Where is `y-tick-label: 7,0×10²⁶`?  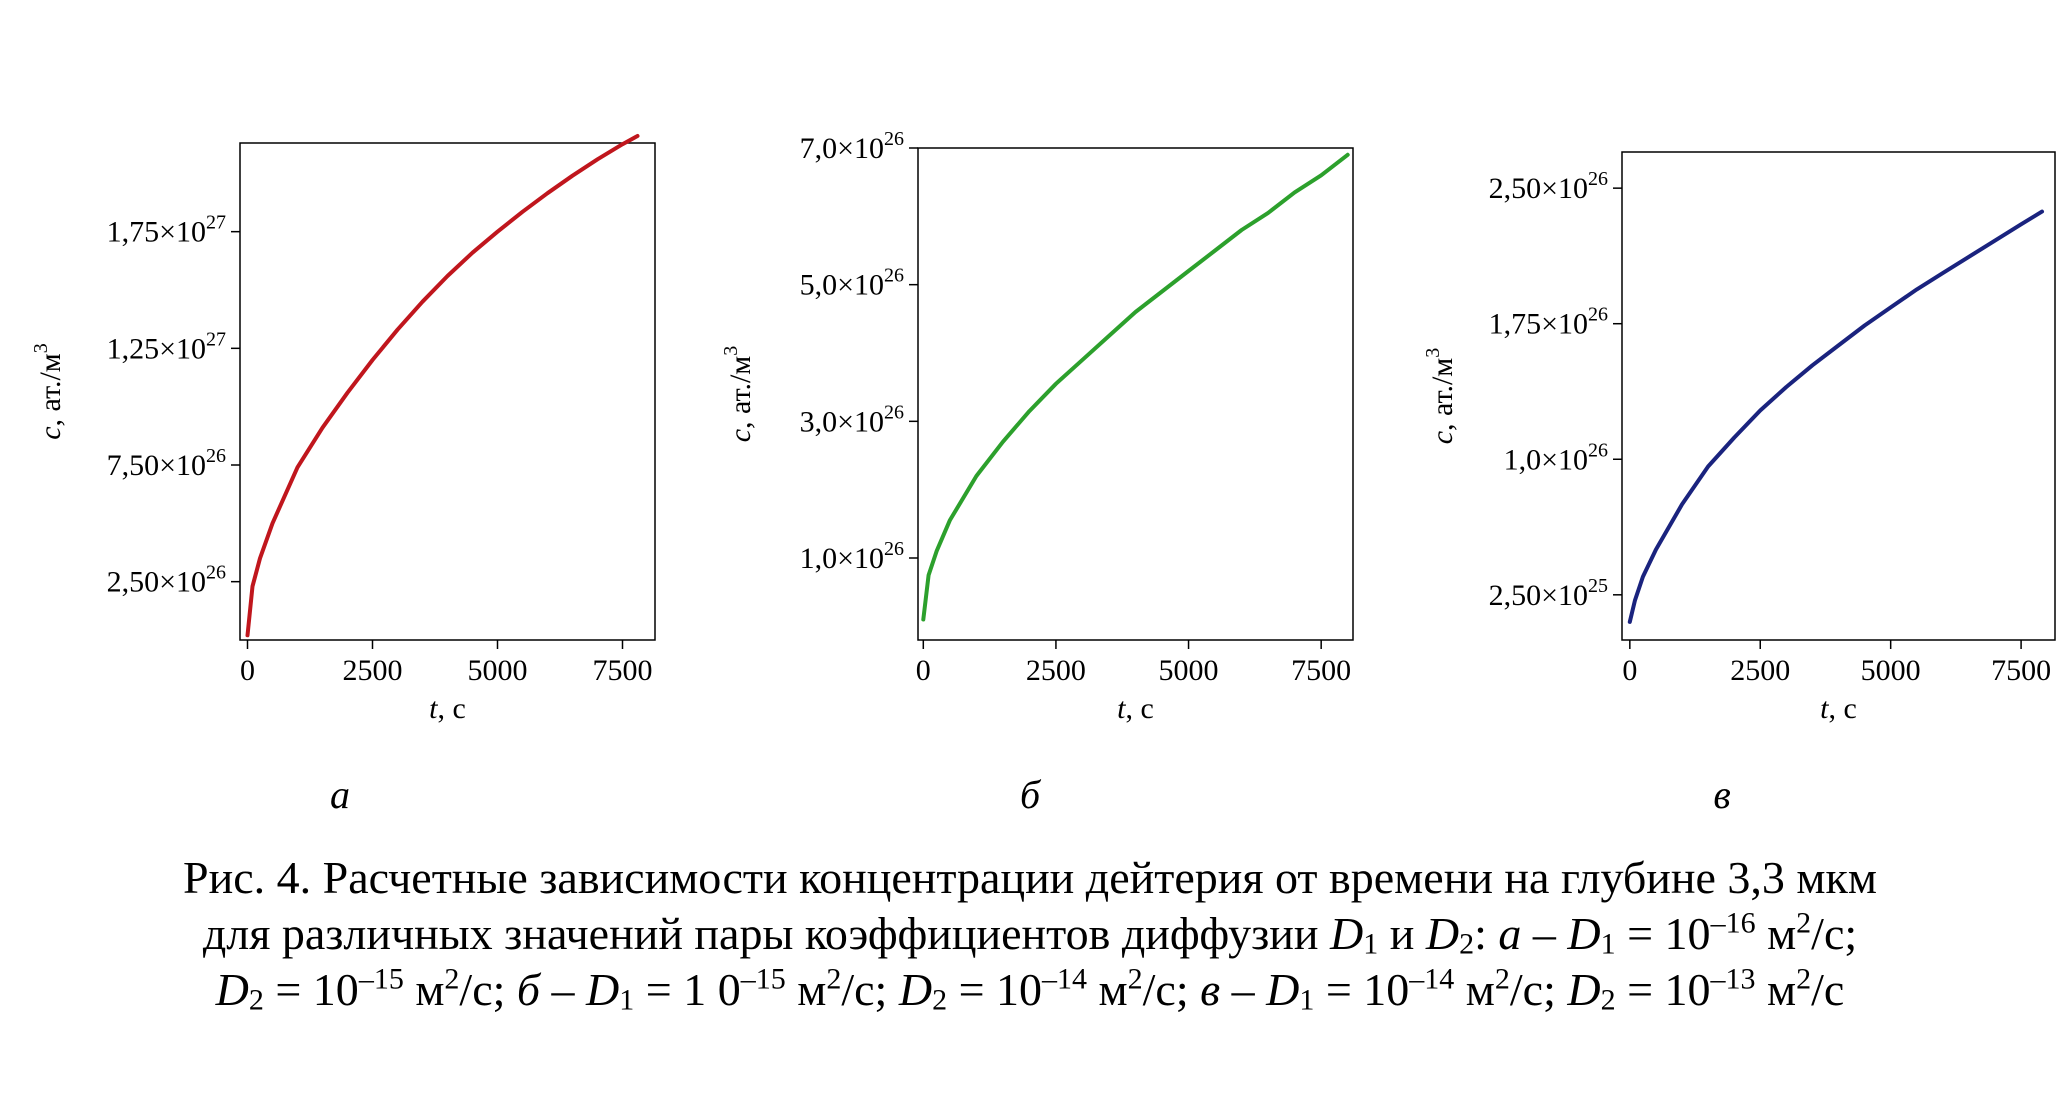 y-tick-label: 7,0×10²⁶ is located at coordinates (852, 146).